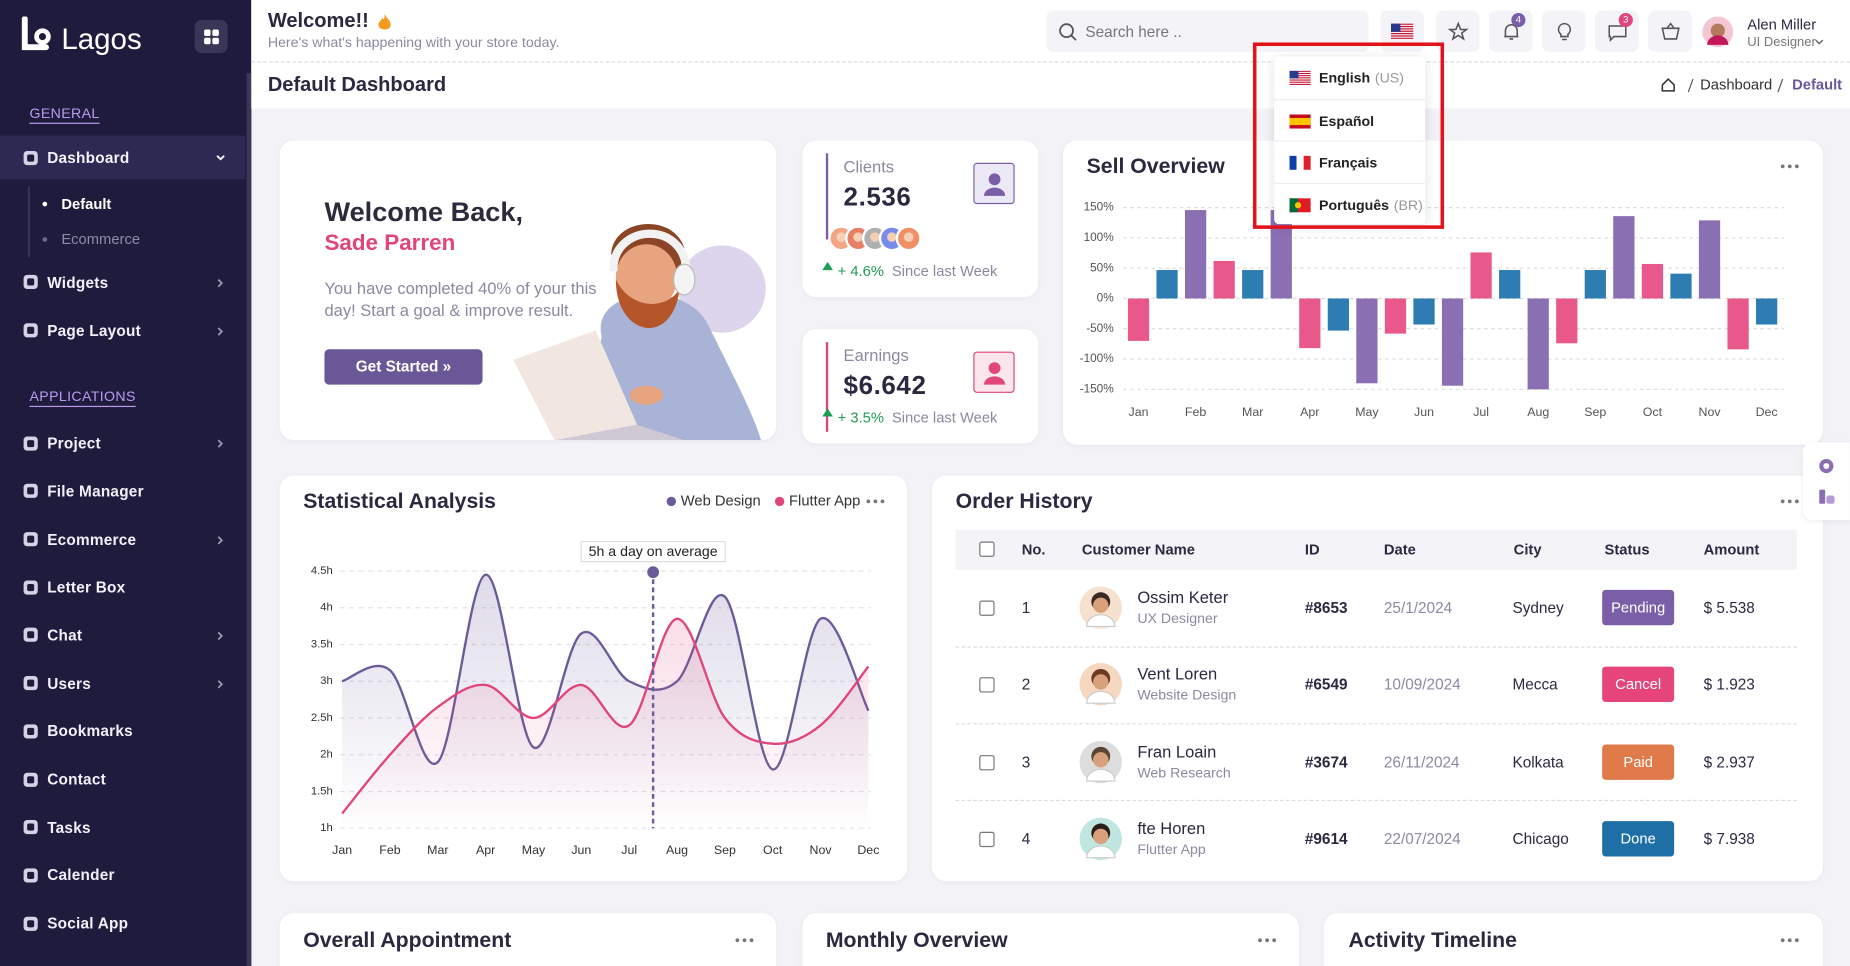 Image resolution: width=1850 pixels, height=966 pixels. I want to click on cell-city: Mecca, so click(1535, 684).